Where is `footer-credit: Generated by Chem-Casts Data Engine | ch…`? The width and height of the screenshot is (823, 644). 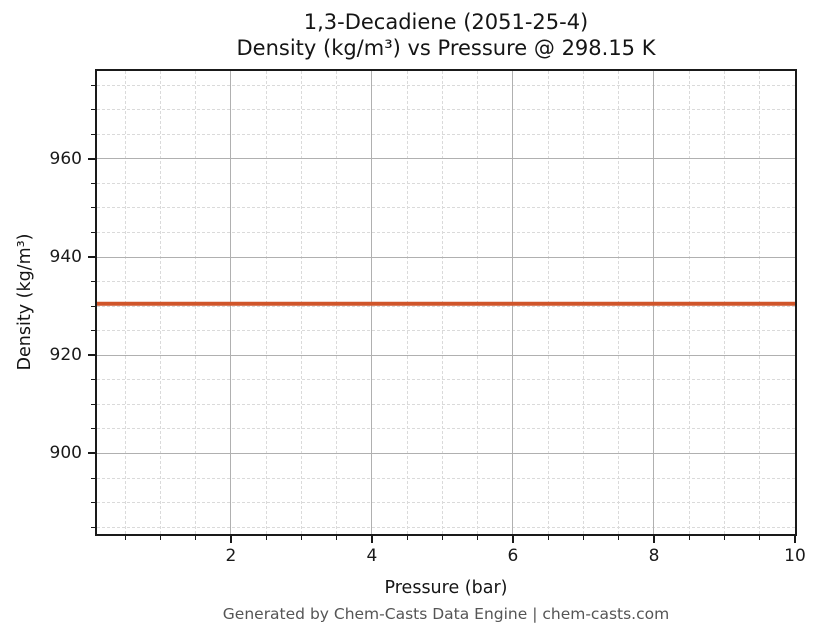
footer-credit: Generated by Chem-Casts Data Engine | ch… is located at coordinates (446, 614).